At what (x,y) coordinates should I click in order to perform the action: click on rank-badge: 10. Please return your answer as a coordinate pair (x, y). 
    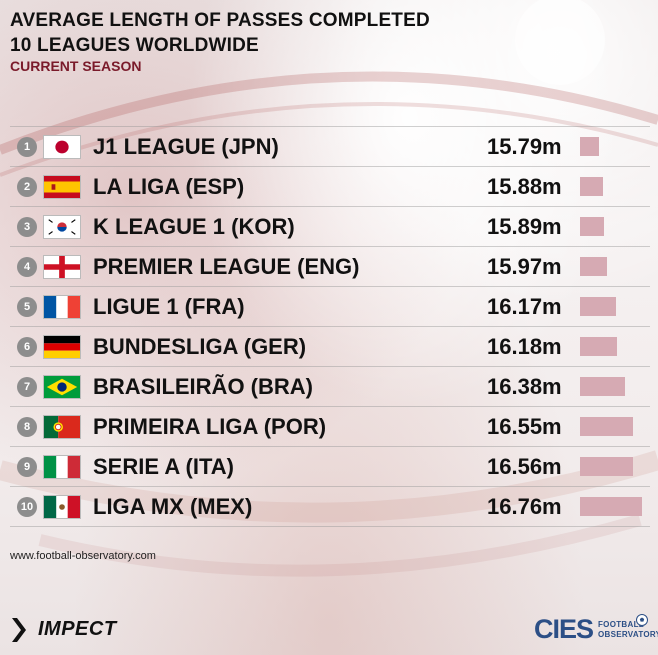
    Looking at the image, I should click on (27, 507).